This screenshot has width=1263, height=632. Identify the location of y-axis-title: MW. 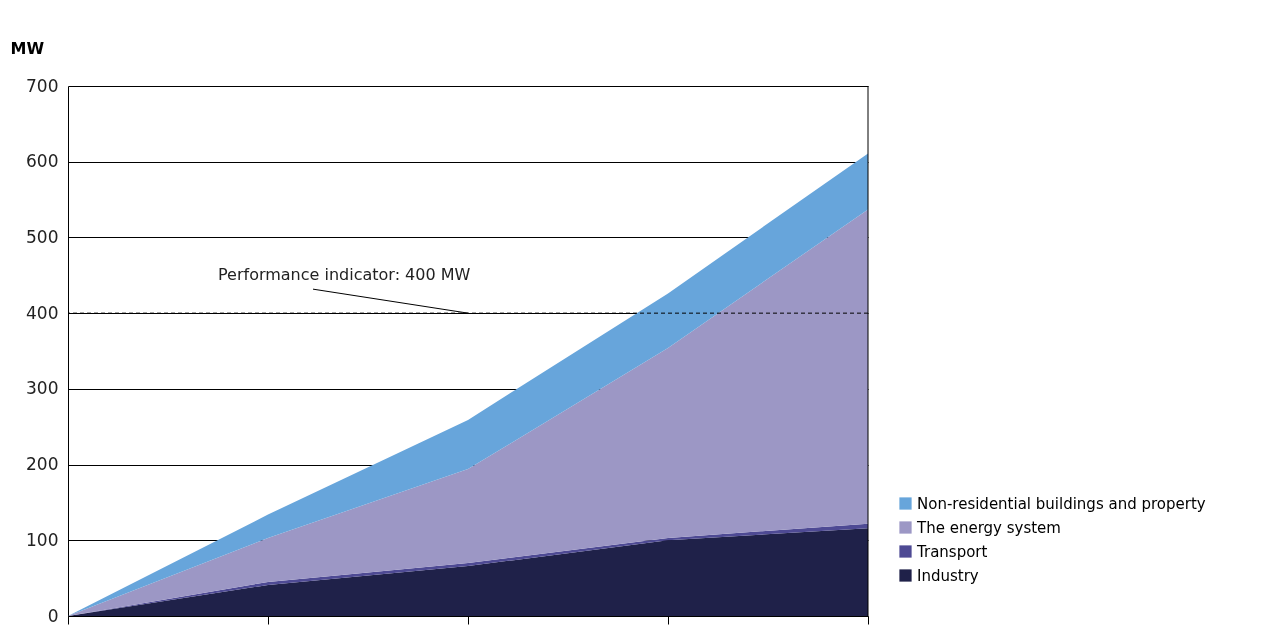
(27, 48).